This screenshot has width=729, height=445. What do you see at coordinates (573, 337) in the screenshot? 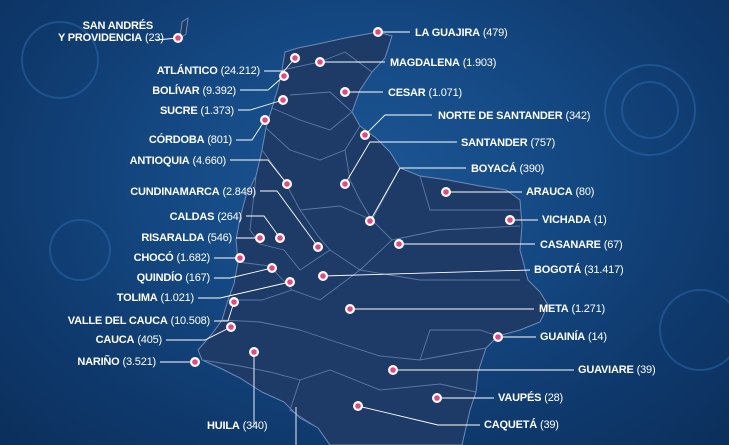
I see `label-guainia: GUAINÍA (14)` at bounding box center [573, 337].